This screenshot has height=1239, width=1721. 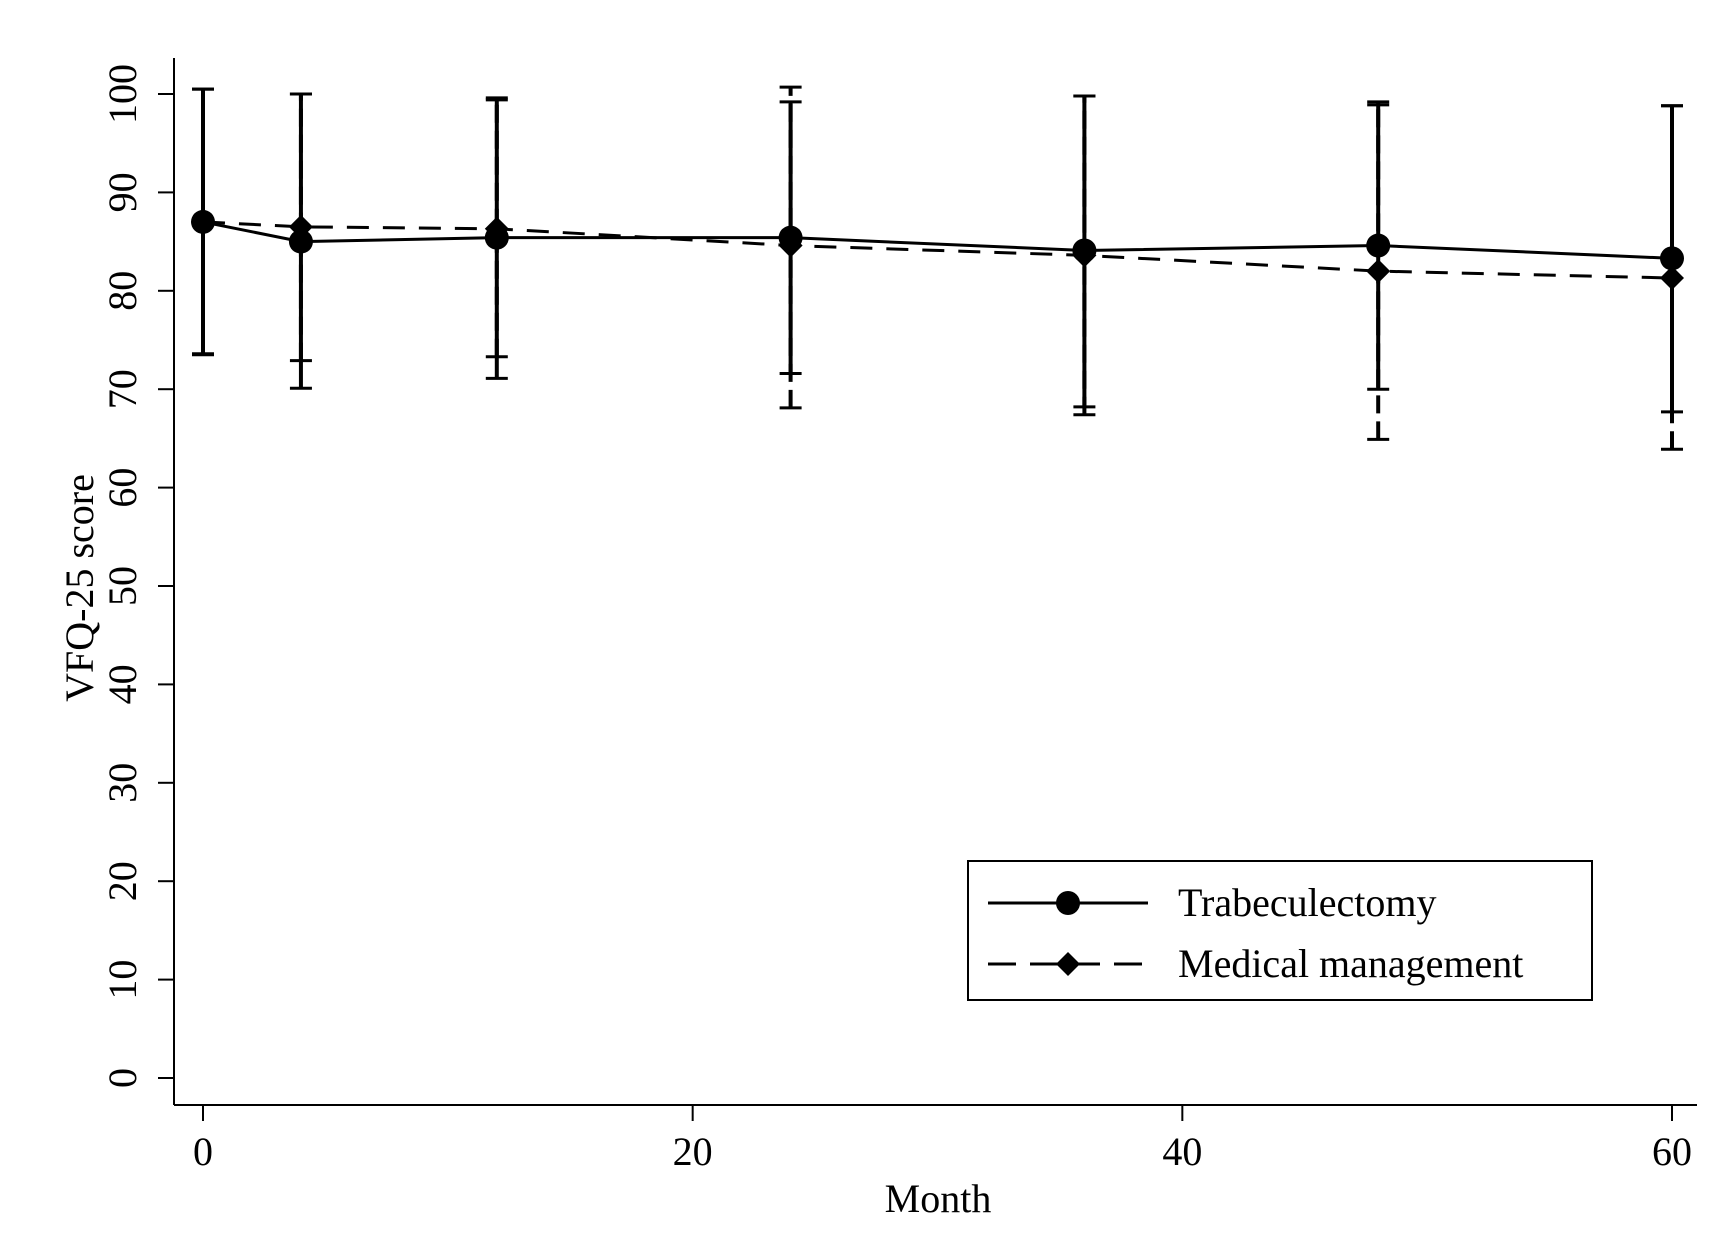 What do you see at coordinates (122, 881) in the screenshot?
I see `y-tick-label: 20` at bounding box center [122, 881].